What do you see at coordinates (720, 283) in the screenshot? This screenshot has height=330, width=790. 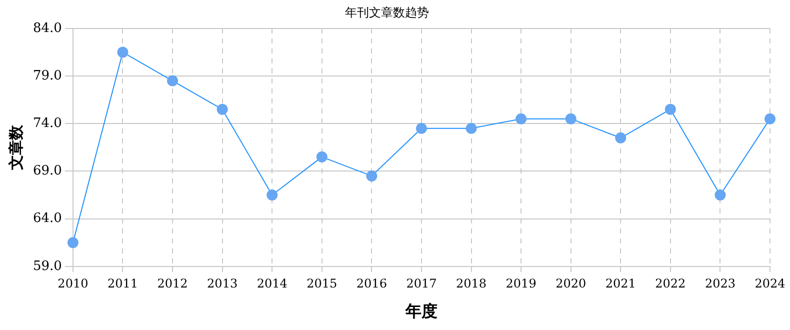 I see `x-tick-label: 2023` at bounding box center [720, 283].